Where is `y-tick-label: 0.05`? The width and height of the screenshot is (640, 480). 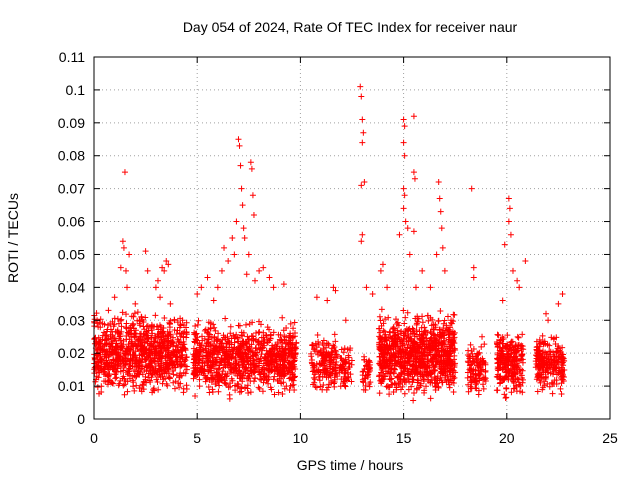
y-tick-label: 0.05 is located at coordinates (71, 254).